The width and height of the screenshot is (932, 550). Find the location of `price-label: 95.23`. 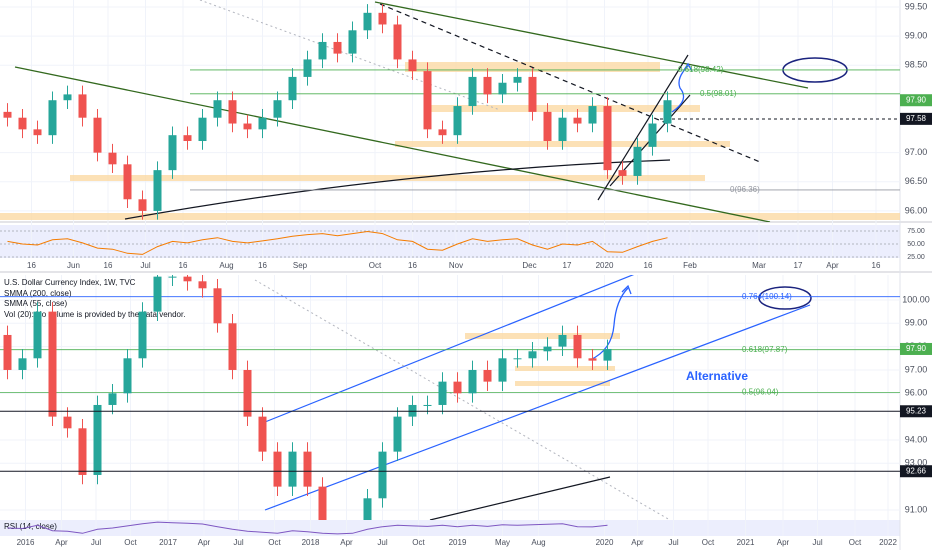

price-label: 95.23 is located at coordinates (916, 410).